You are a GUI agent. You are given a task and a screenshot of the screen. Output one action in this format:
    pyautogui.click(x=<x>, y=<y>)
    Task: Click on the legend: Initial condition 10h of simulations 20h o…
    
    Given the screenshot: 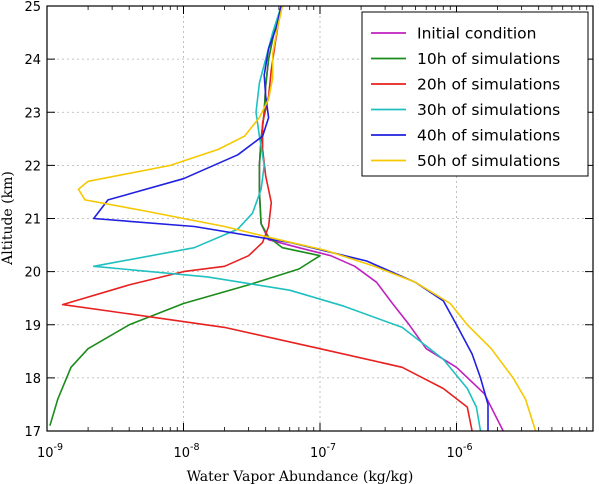 What is the action you would take?
    pyautogui.click(x=475, y=94)
    